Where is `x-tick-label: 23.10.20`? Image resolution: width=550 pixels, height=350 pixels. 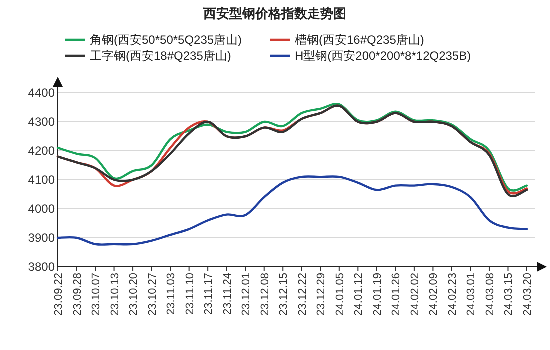 x-tick-label: 23.10.20 is located at coordinates (134, 294).